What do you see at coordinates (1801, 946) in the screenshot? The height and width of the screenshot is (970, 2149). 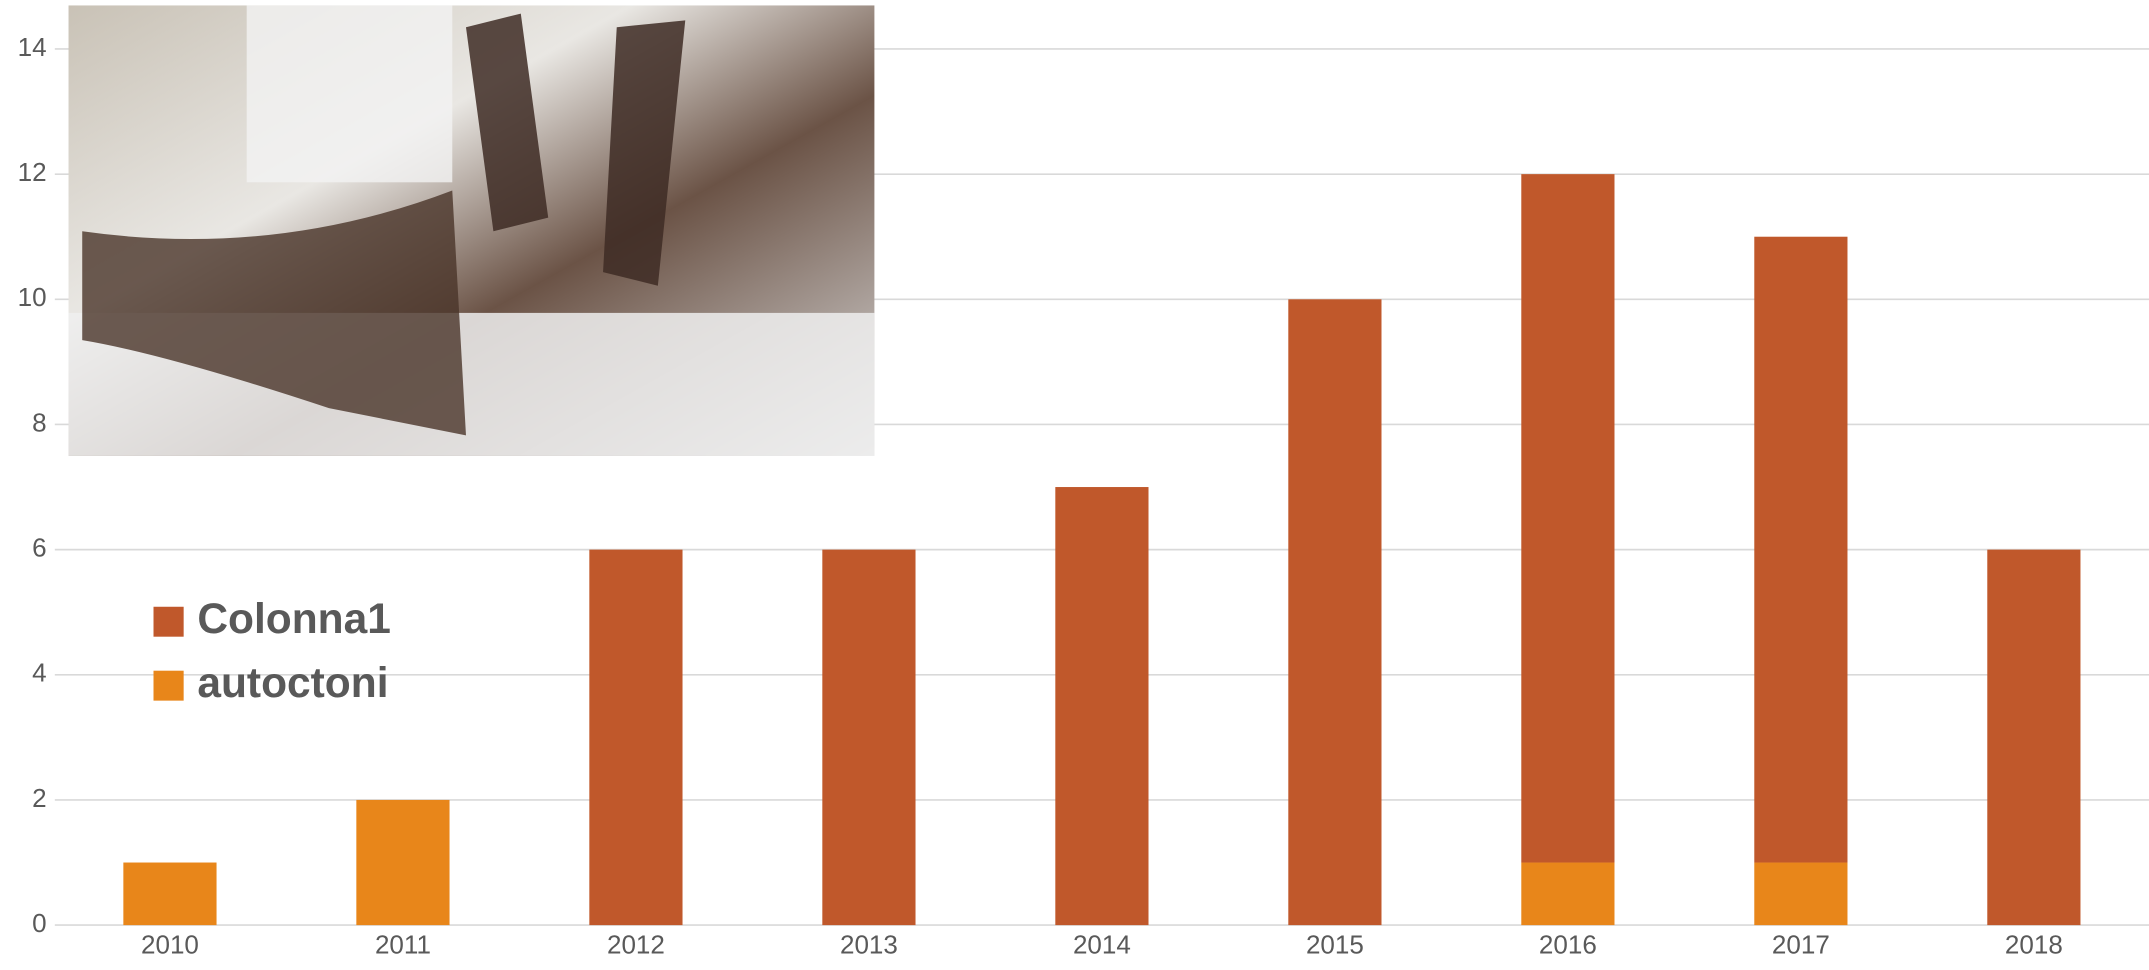 I see `x-tick-label: 2017` at bounding box center [1801, 946].